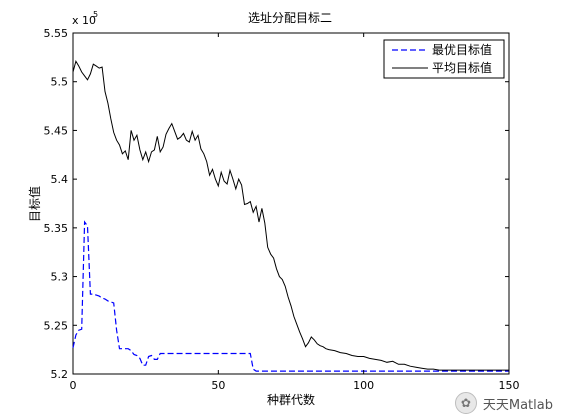 The image size is (561, 420). I want to click on legend: 最优目标值 平均目标值, so click(444, 59).